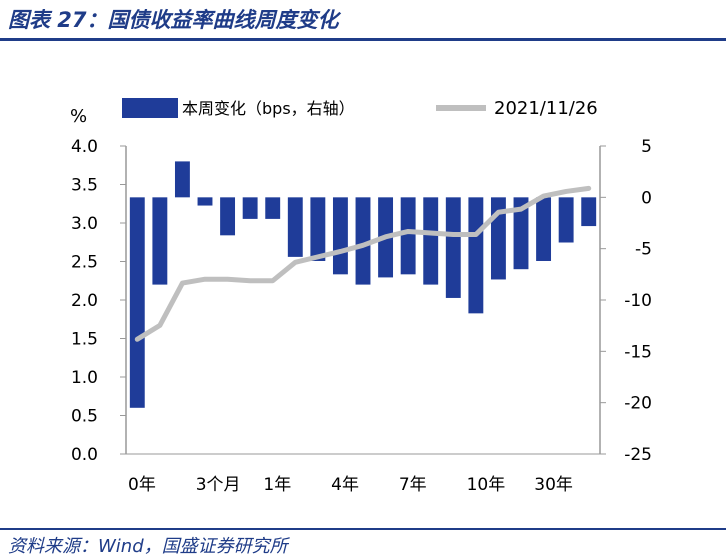 The height and width of the screenshot is (559, 726). What do you see at coordinates (84, 455) in the screenshot?
I see `left-axis-tick-label: 0.0` at bounding box center [84, 455].